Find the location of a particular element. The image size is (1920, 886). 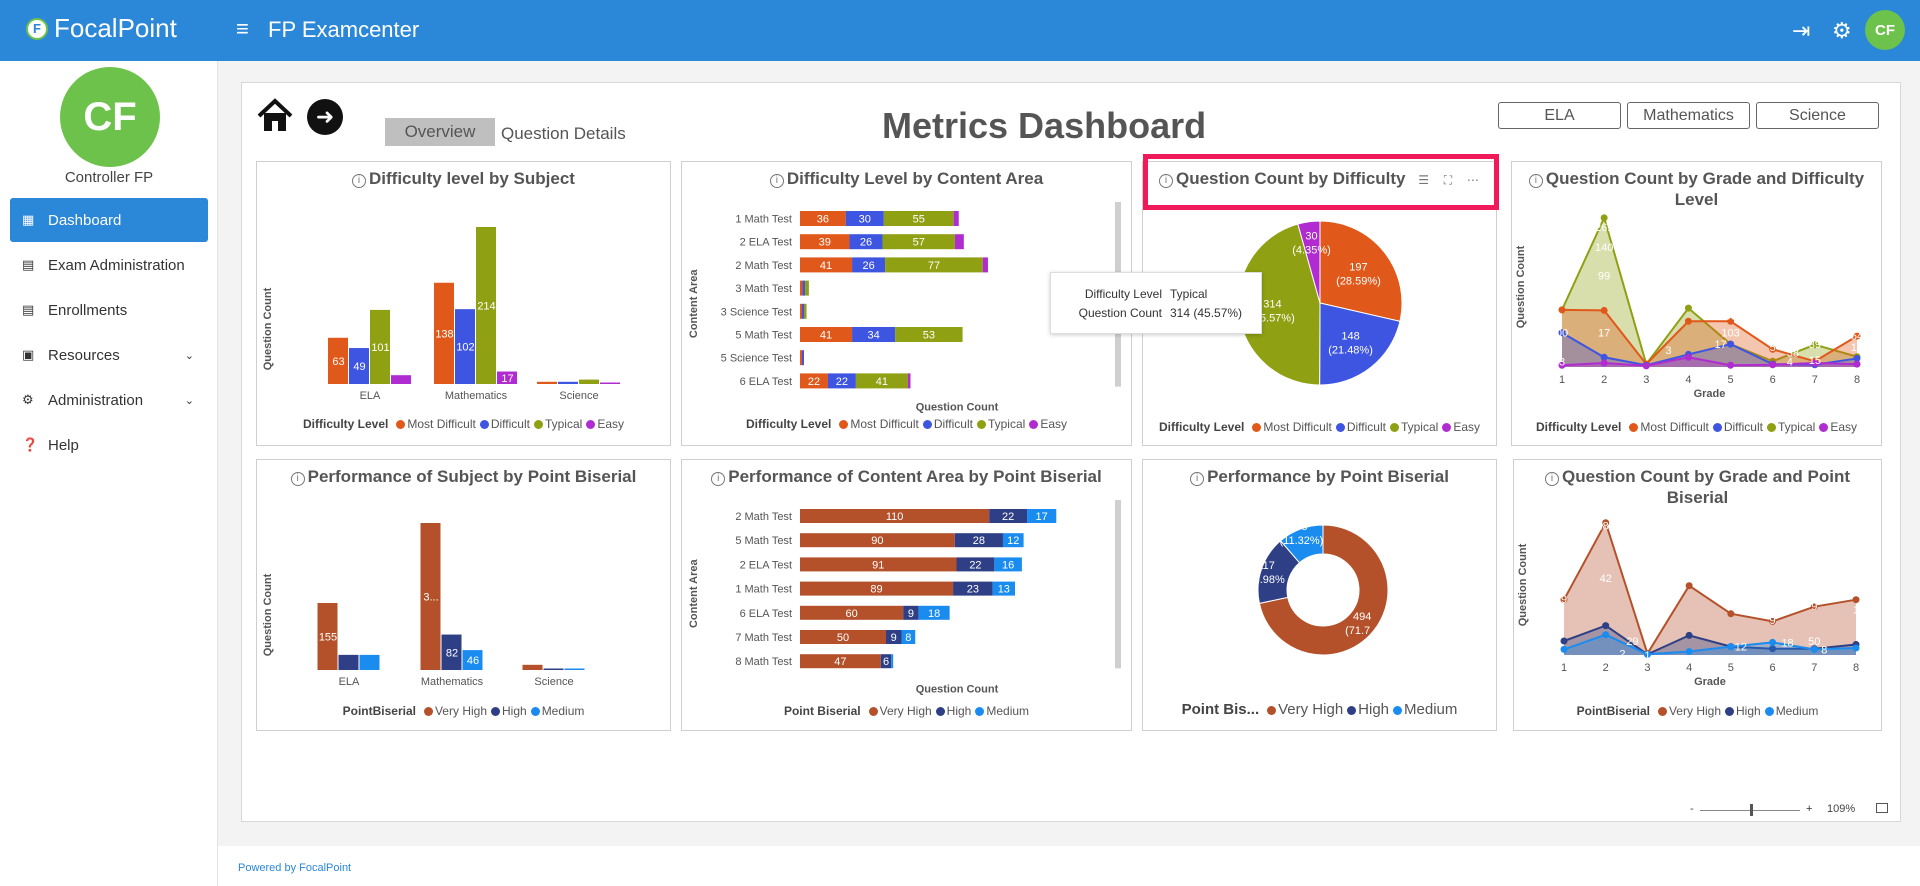

data-label: 50 is located at coordinates (843, 638).